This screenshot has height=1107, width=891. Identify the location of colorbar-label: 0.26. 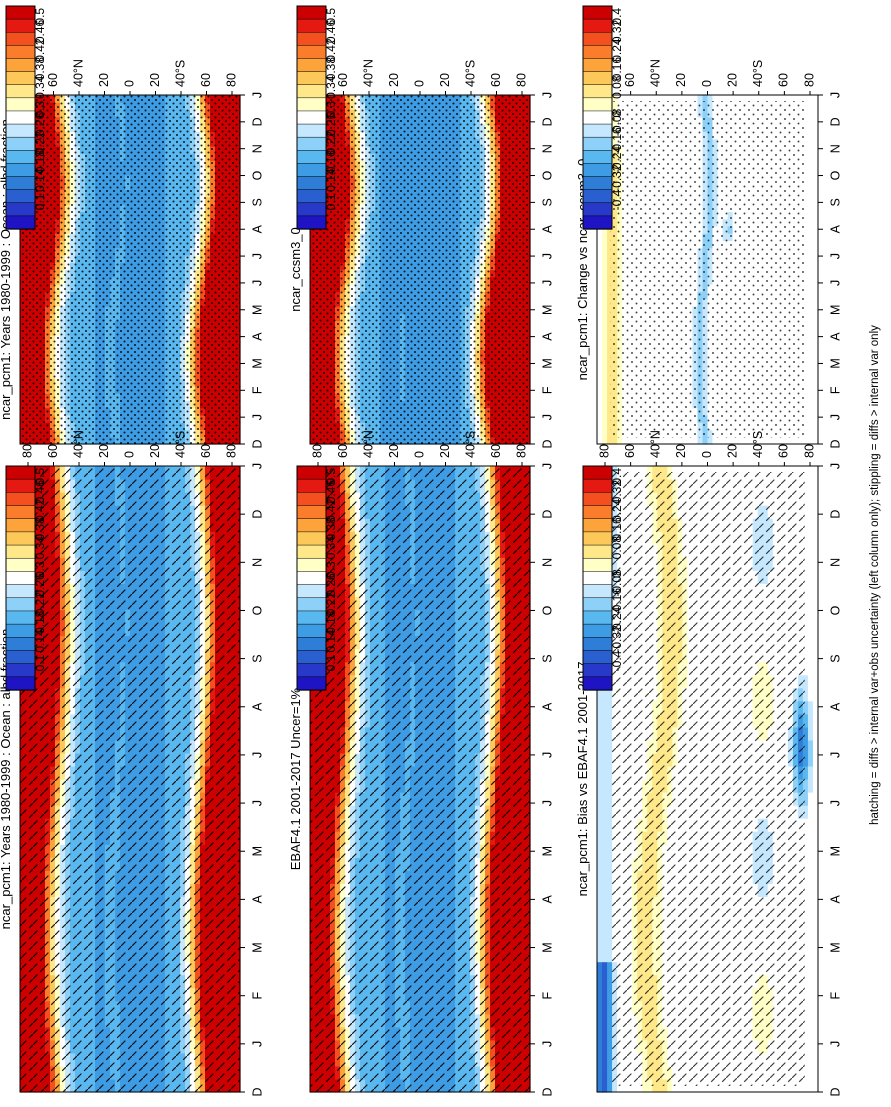
(40, 124).